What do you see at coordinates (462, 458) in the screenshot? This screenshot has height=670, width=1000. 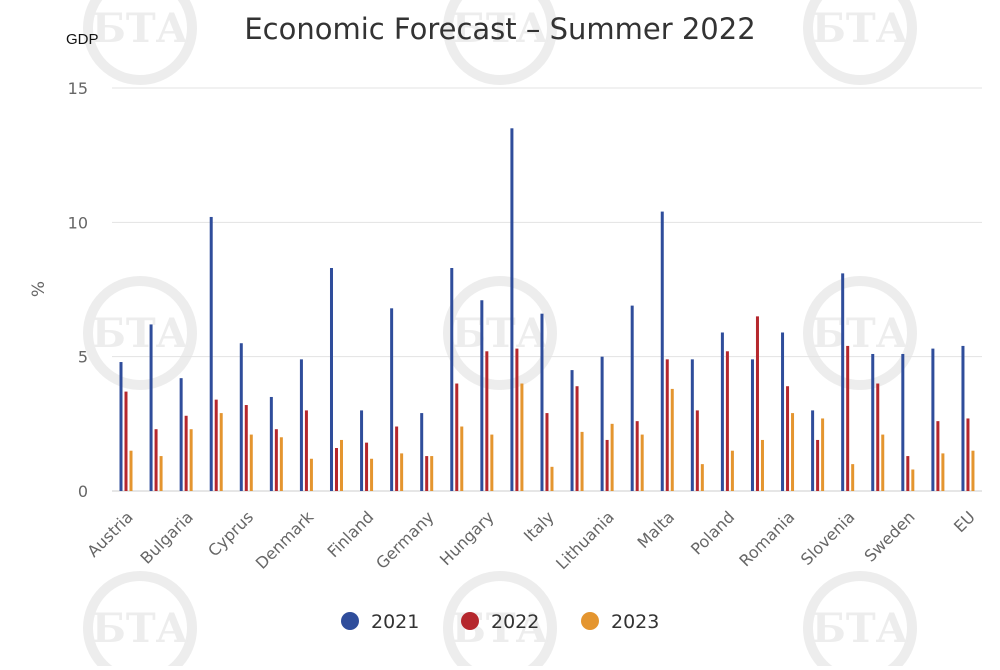 I see `bar-2023-greece` at bounding box center [462, 458].